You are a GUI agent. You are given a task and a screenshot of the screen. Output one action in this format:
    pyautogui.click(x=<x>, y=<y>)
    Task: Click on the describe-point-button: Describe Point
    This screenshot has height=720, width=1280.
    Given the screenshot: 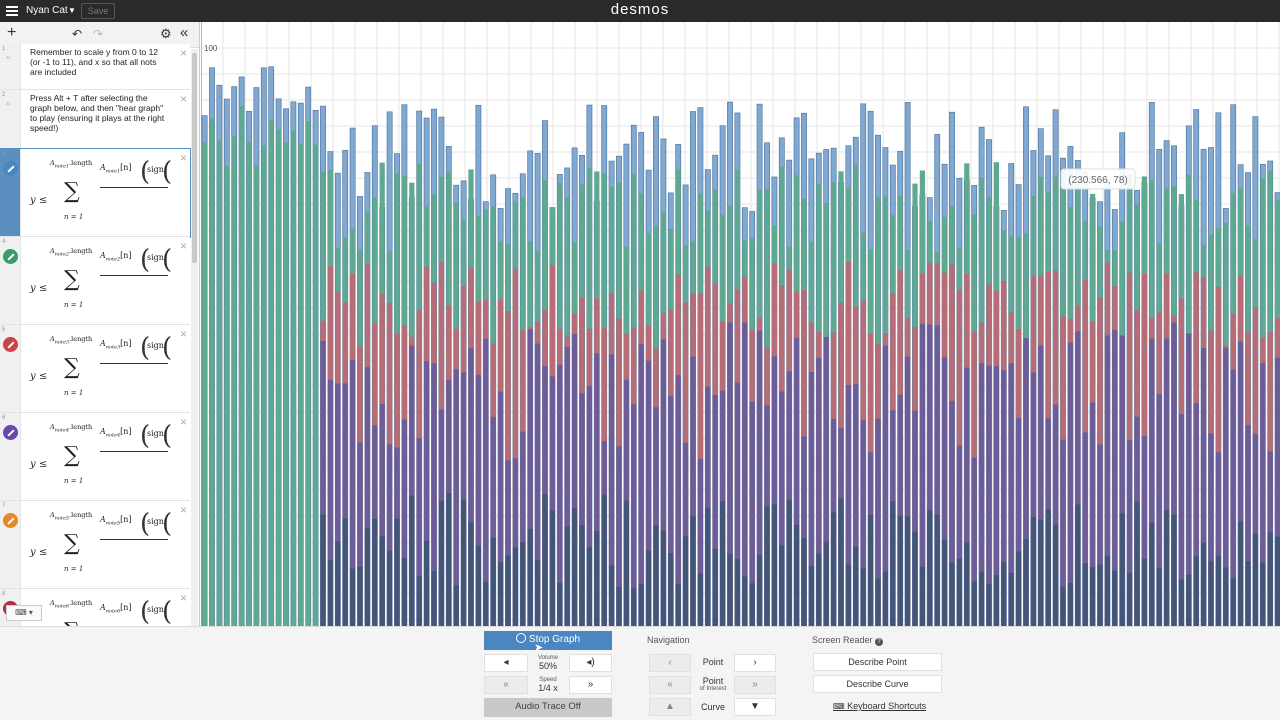 What is the action you would take?
    pyautogui.click(x=877, y=662)
    